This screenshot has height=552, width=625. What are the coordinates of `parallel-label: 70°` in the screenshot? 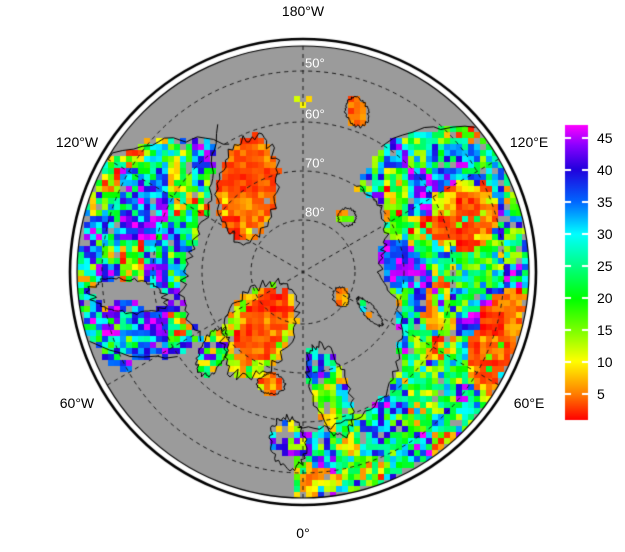 It's located at (315, 163).